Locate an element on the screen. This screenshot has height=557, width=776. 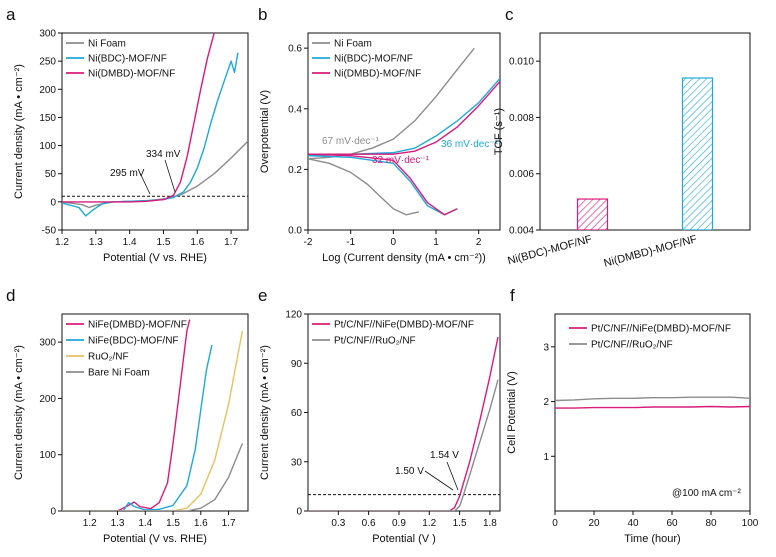
y-tick-label: 0.4 is located at coordinates (295, 109).